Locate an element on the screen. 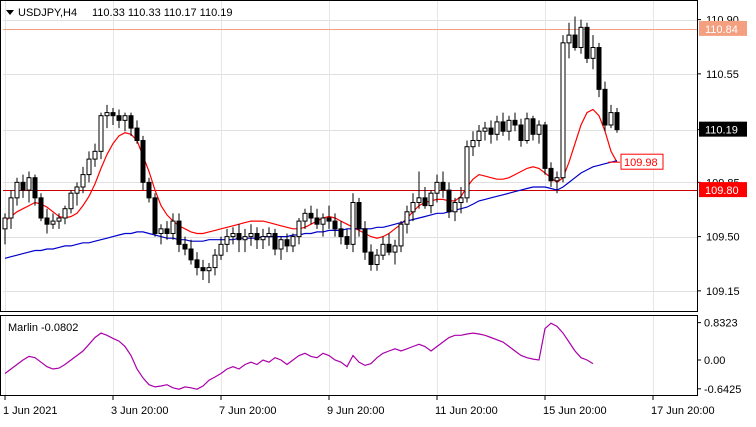 This screenshot has width=756, height=427. collapse-triangle-icon is located at coordinates (10, 12).